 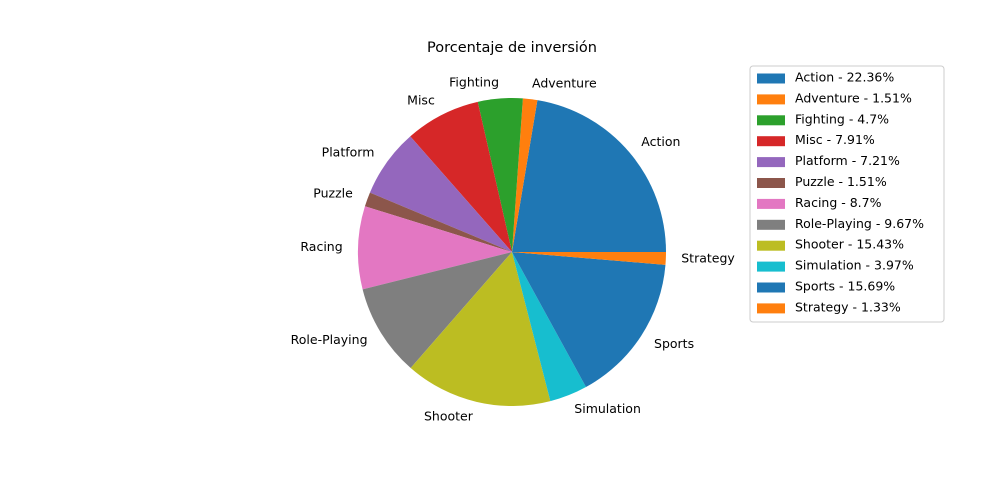 I want to click on legend-frame, so click(x=847, y=194).